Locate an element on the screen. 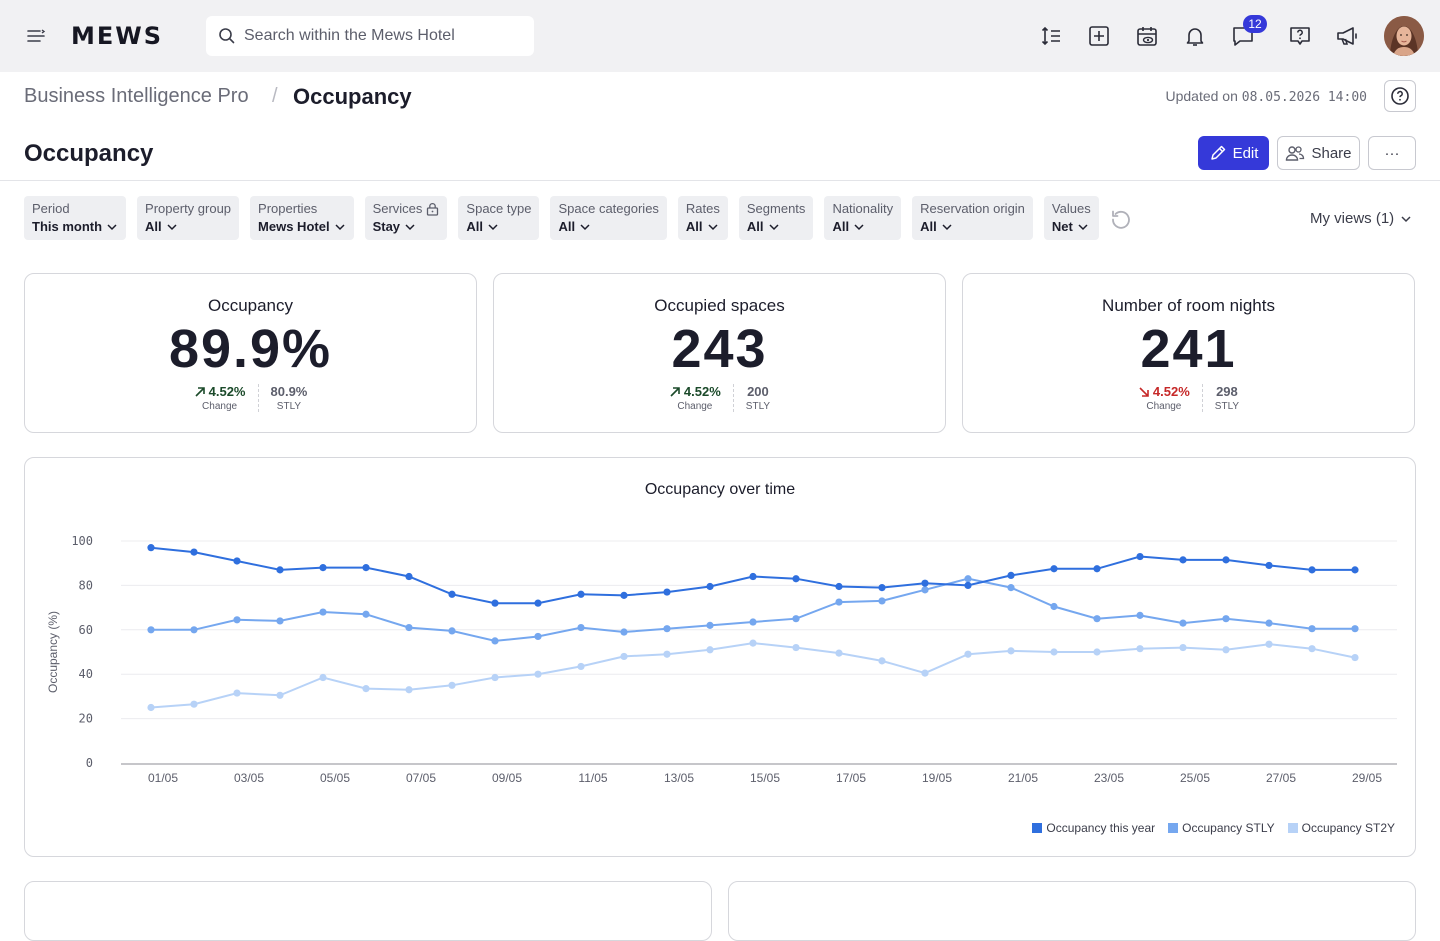  kpi-stly: 80.9% is located at coordinates (289, 391).